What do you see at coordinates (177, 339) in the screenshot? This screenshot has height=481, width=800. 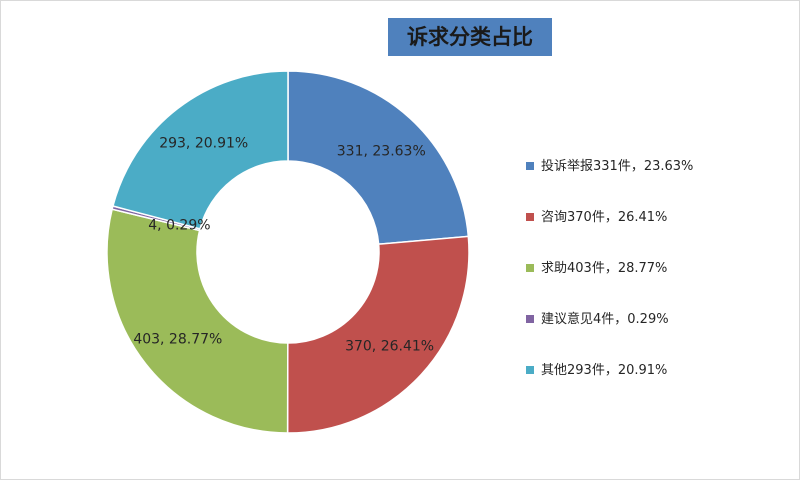 I see `slice-label-3: 403, 28.77%` at bounding box center [177, 339].